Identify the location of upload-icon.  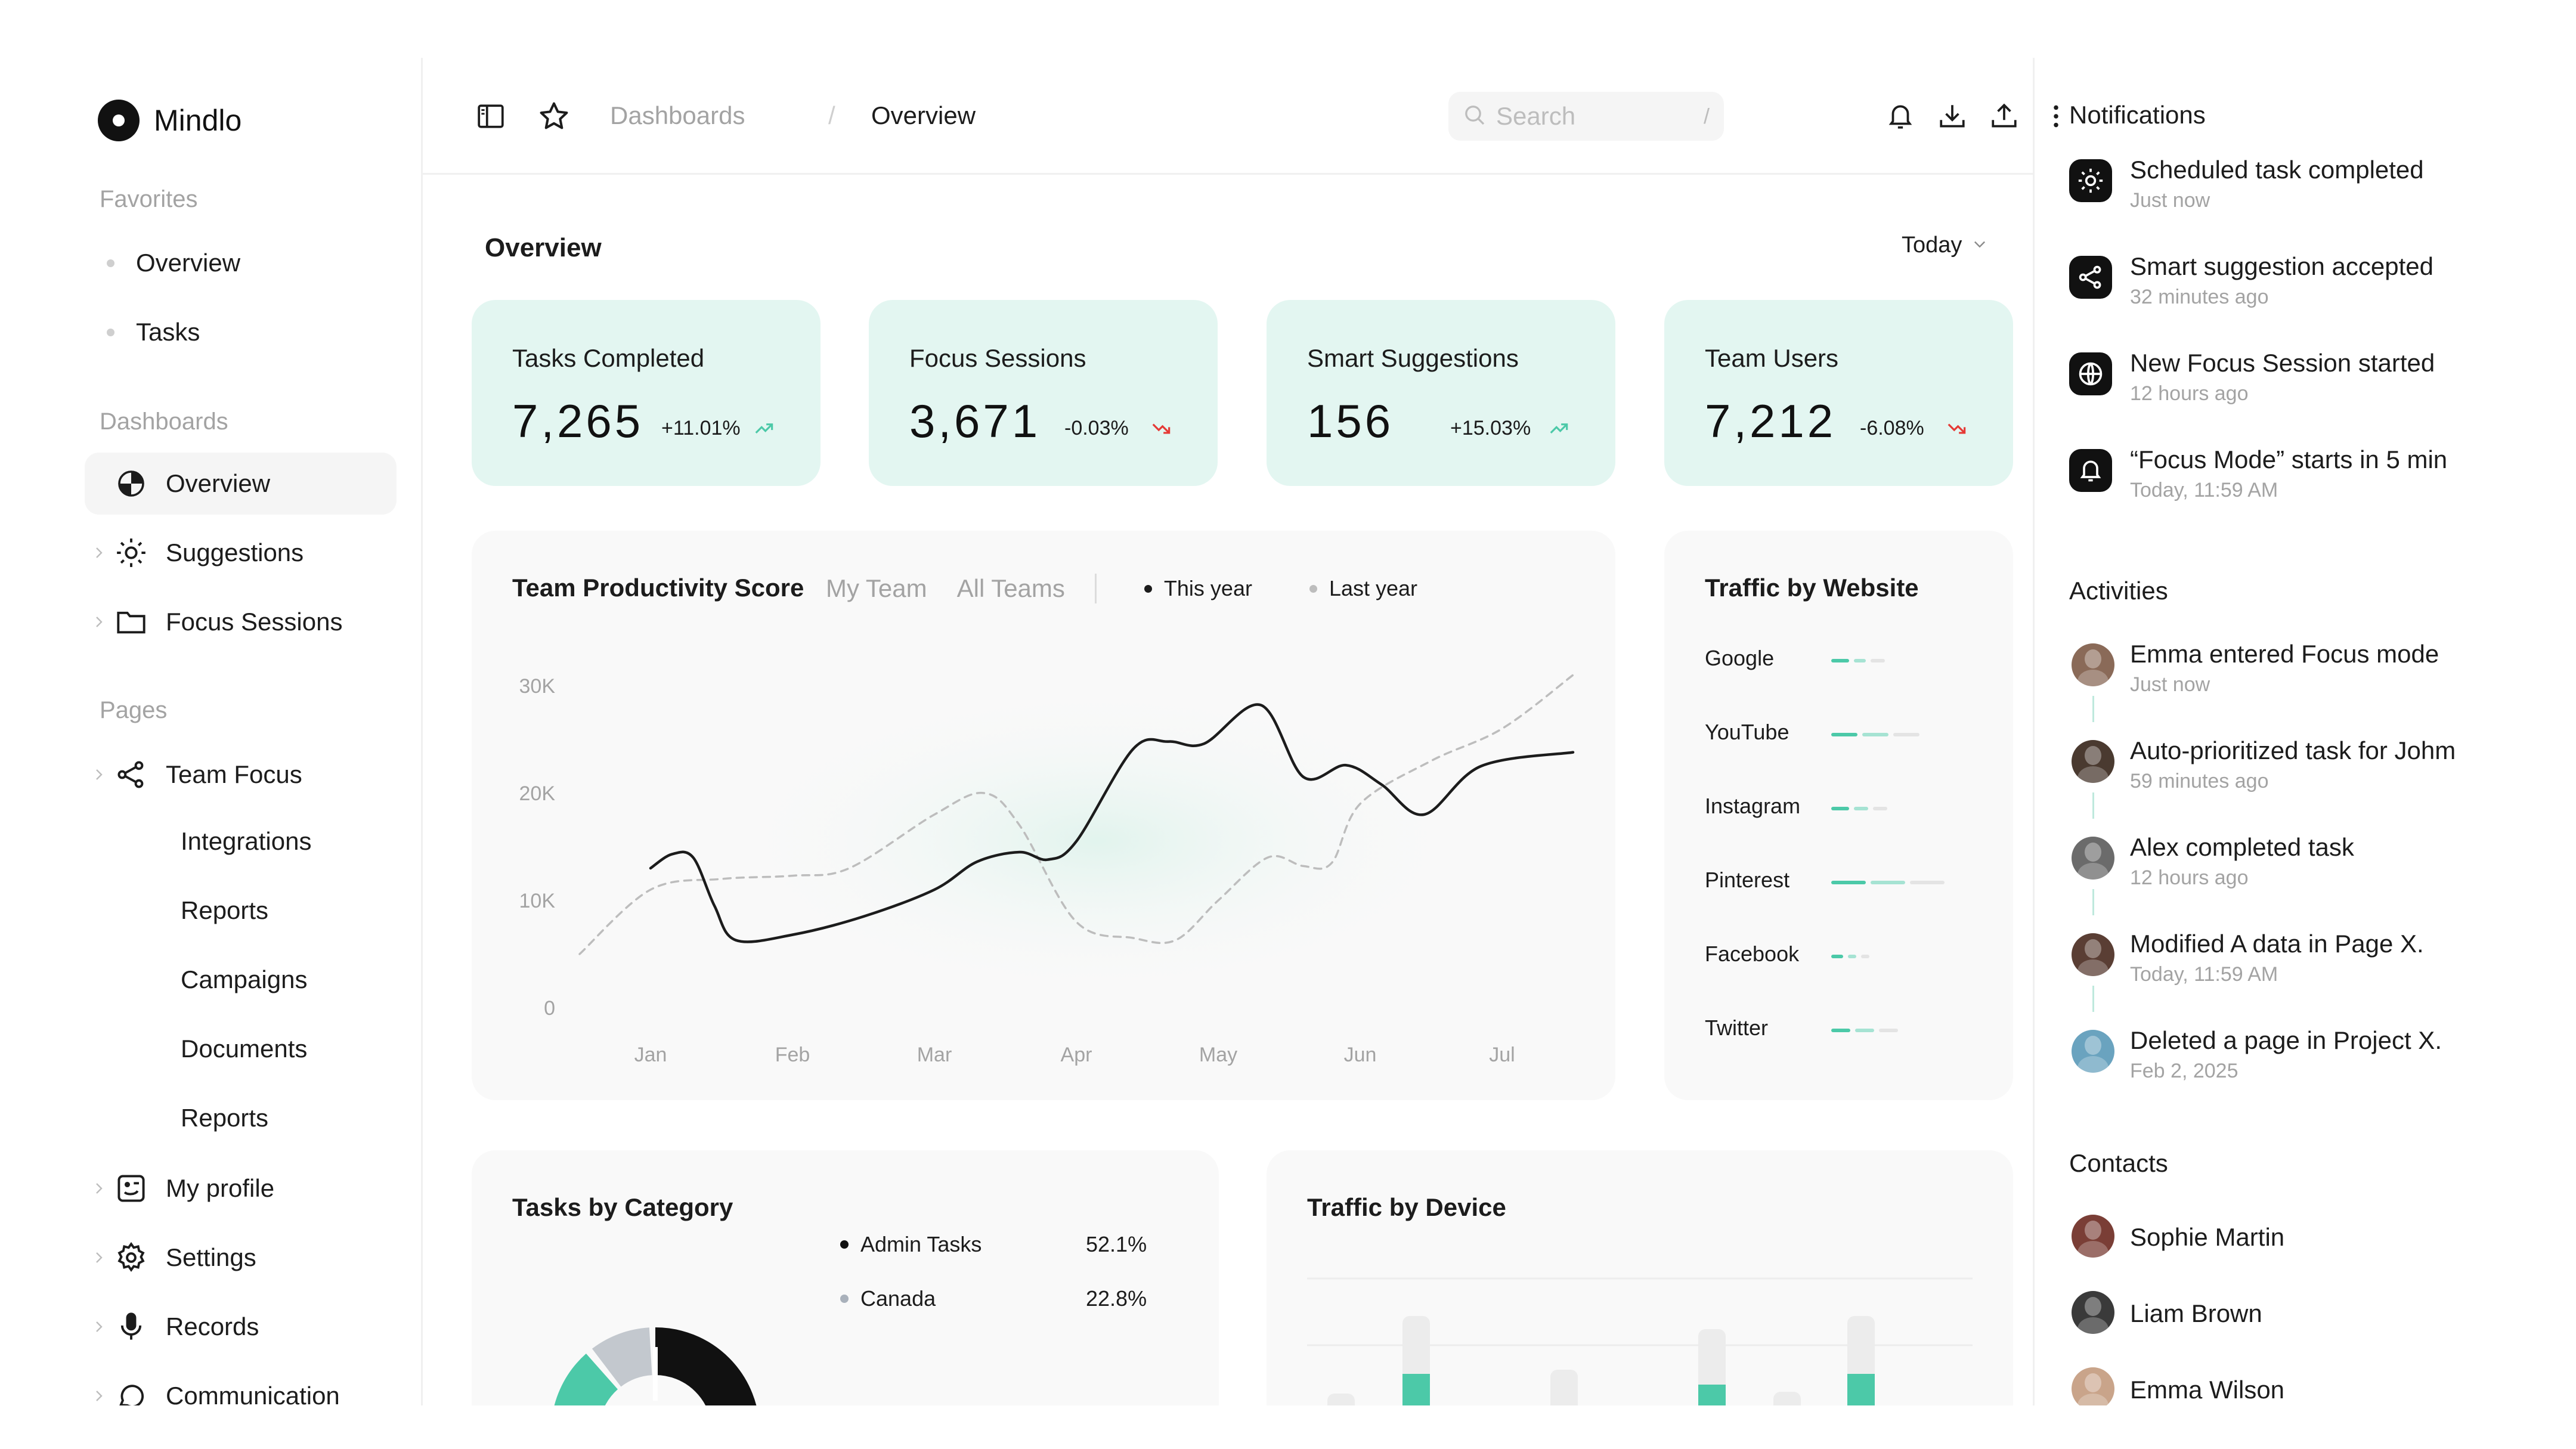
(2004, 116).